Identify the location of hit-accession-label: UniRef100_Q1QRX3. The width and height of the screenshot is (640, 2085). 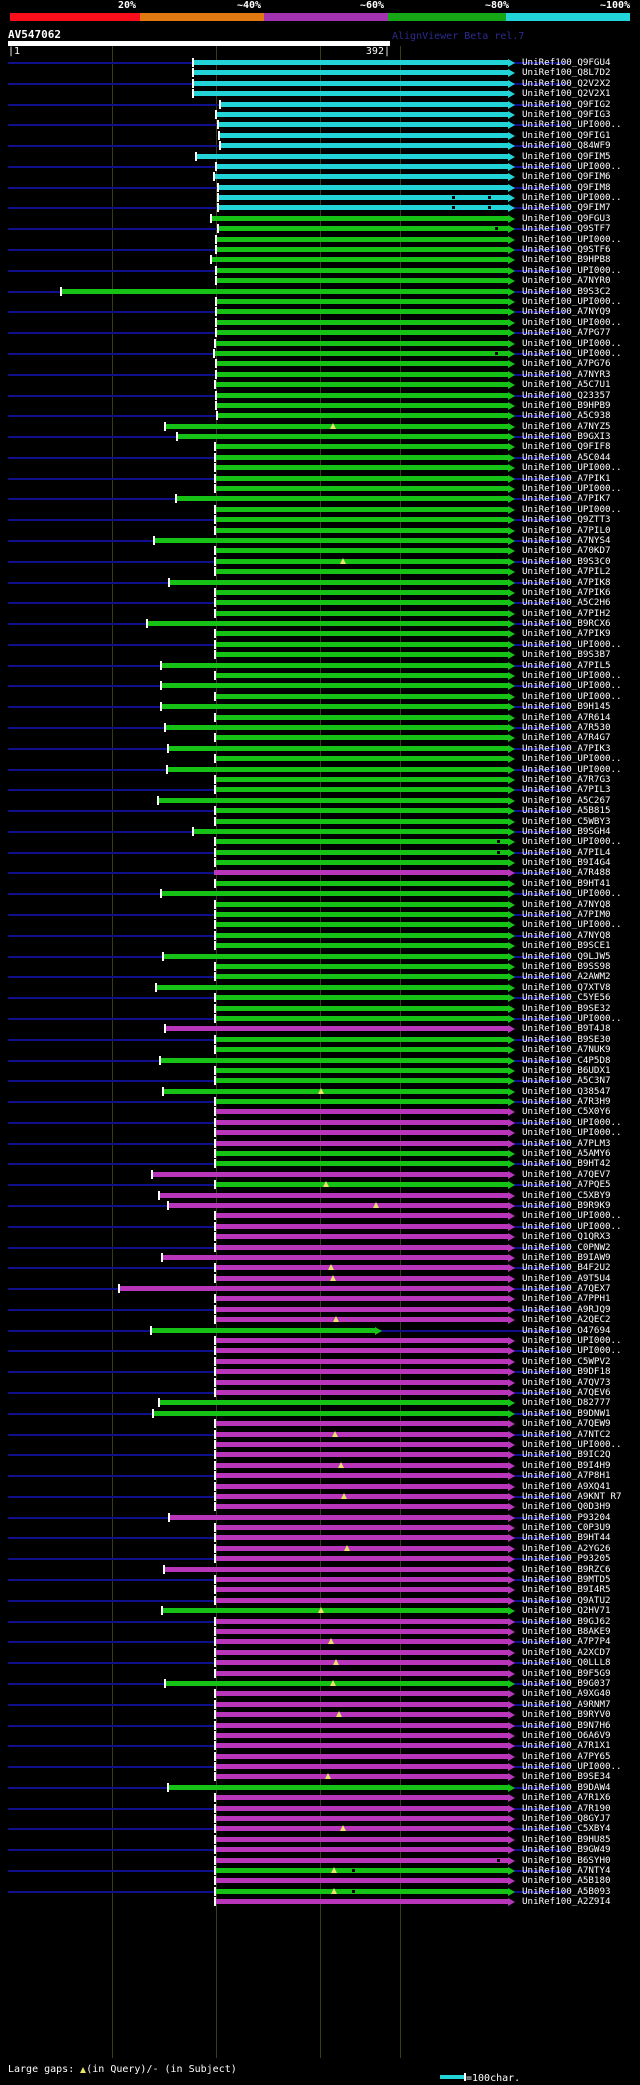
(566, 1237).